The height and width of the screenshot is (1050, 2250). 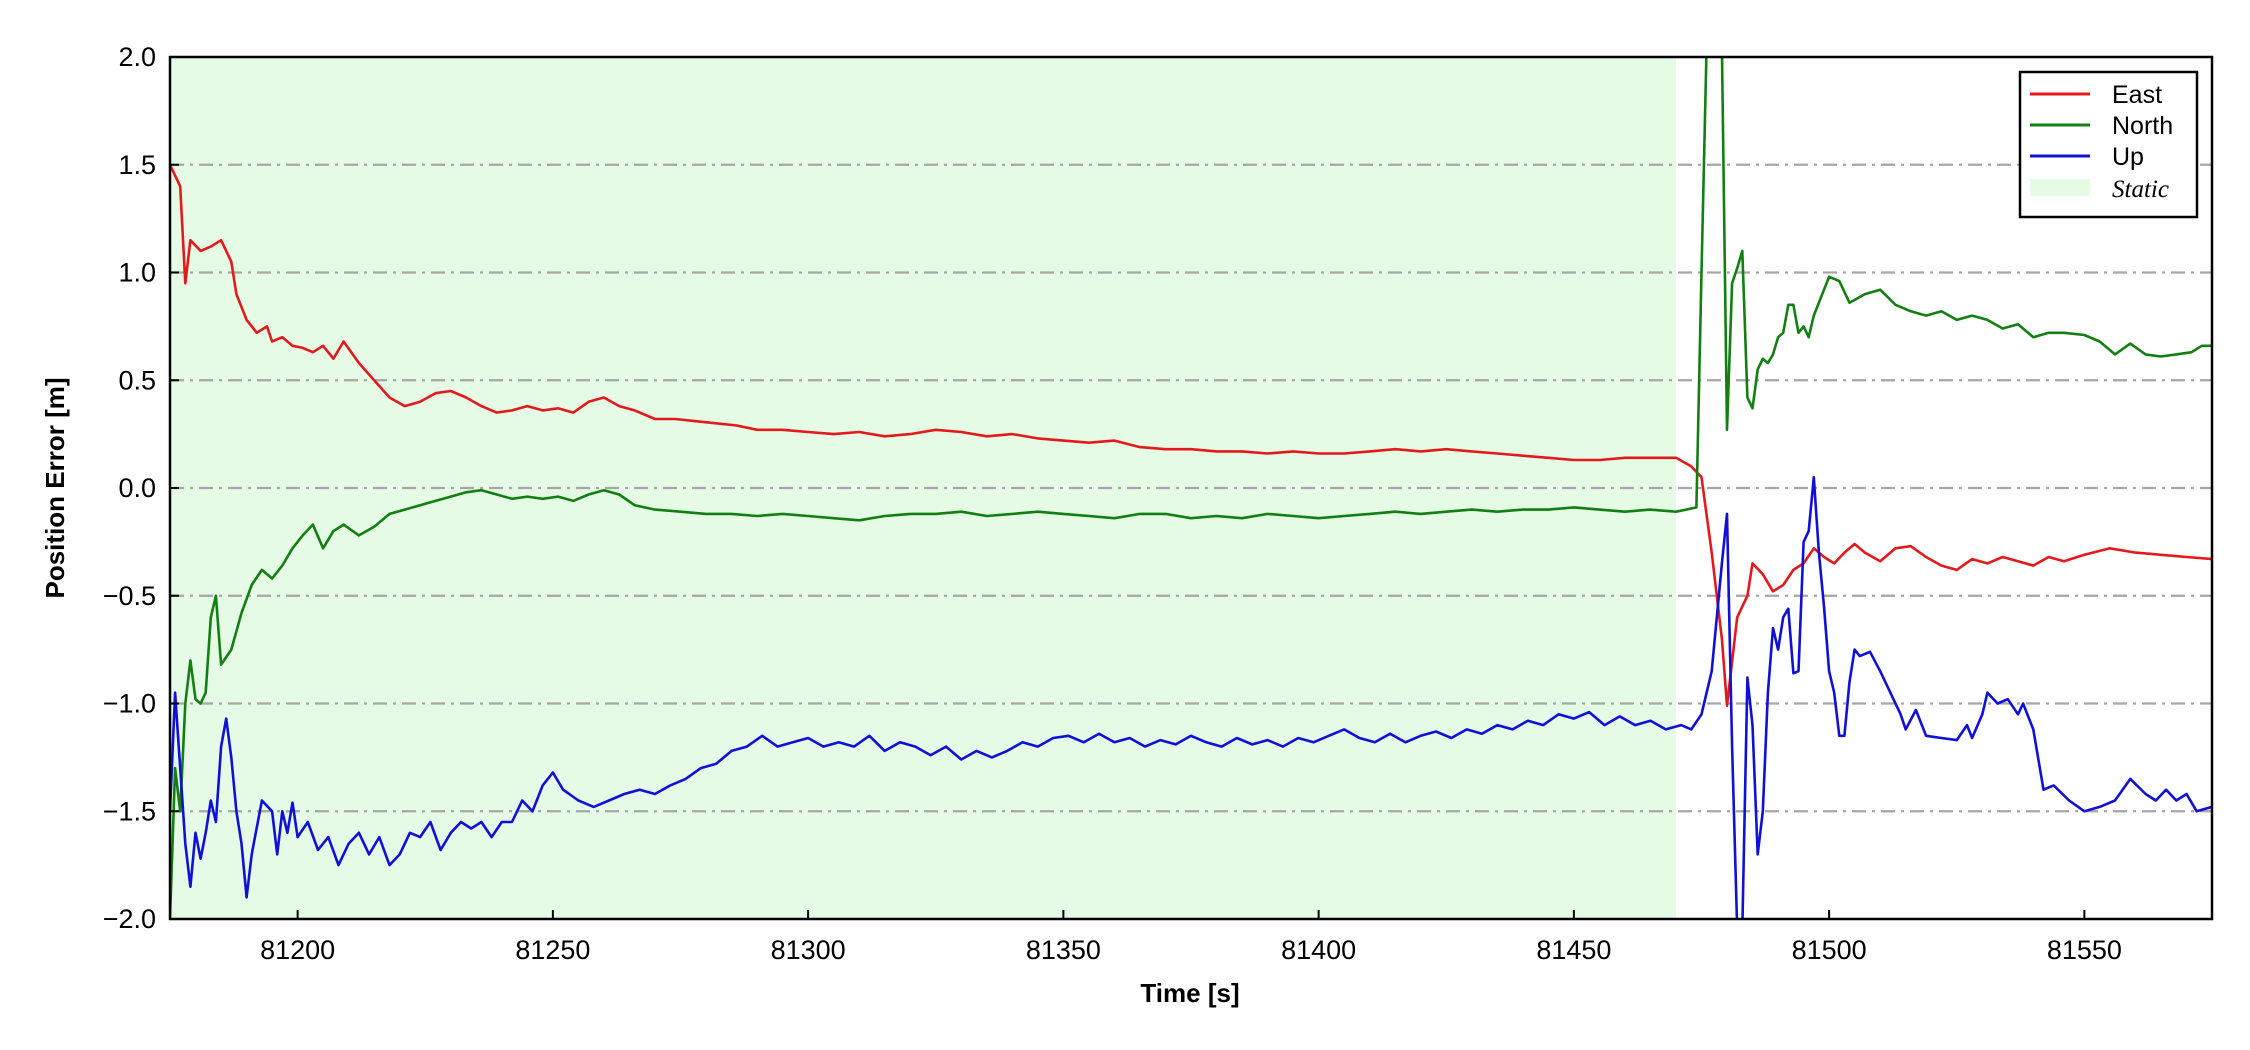 I want to click on x-axis-label: Time [s], so click(x=1189, y=993).